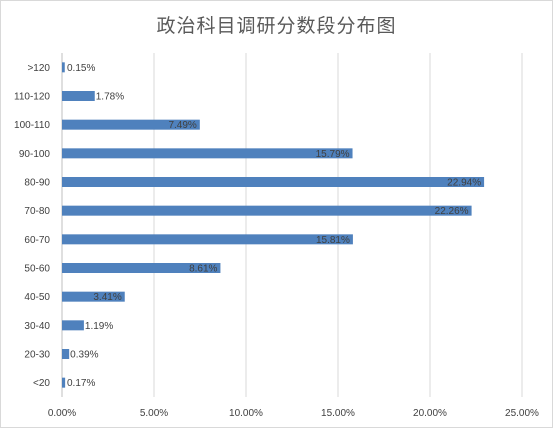 The height and width of the screenshot is (428, 553). I want to click on y-tick-label: 50-60, so click(37, 269).